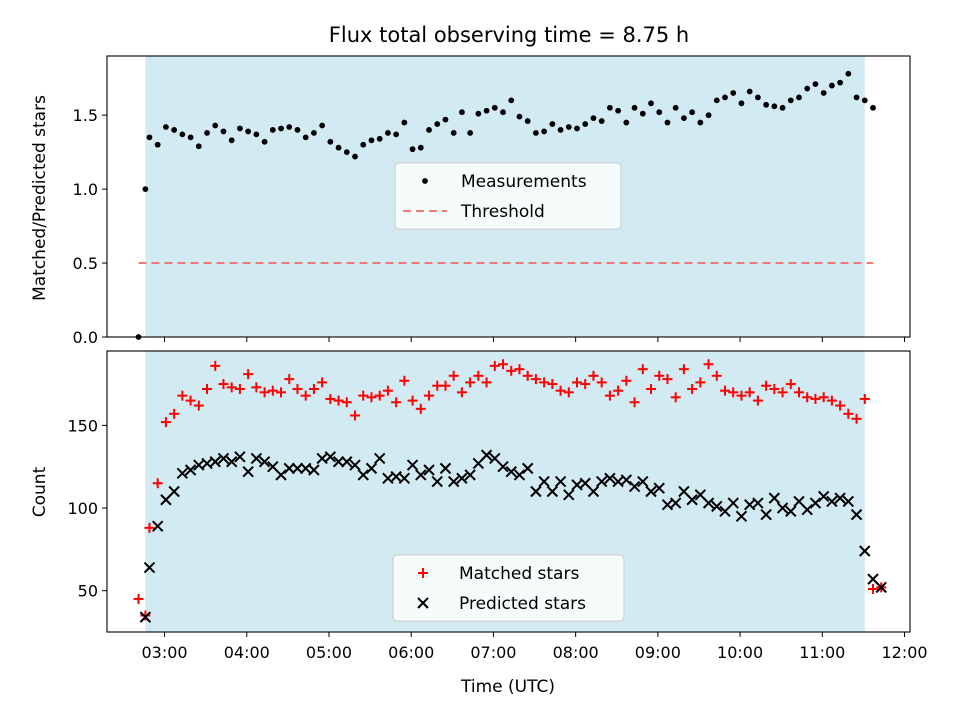  Describe the element at coordinates (493, 652) in the screenshot. I see `x-tick-label: 07:00` at that location.